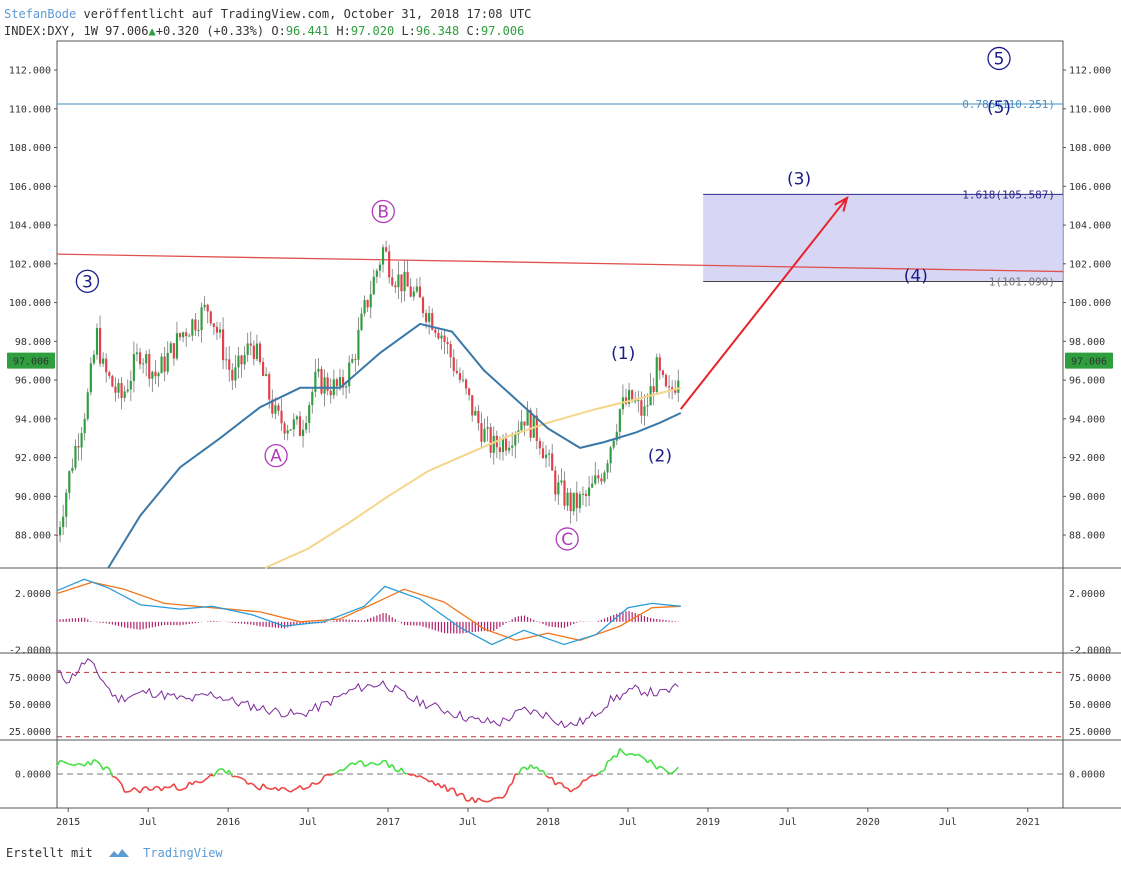 The height and width of the screenshot is (870, 1121). I want to click on wave-label: 5, so click(999, 58).